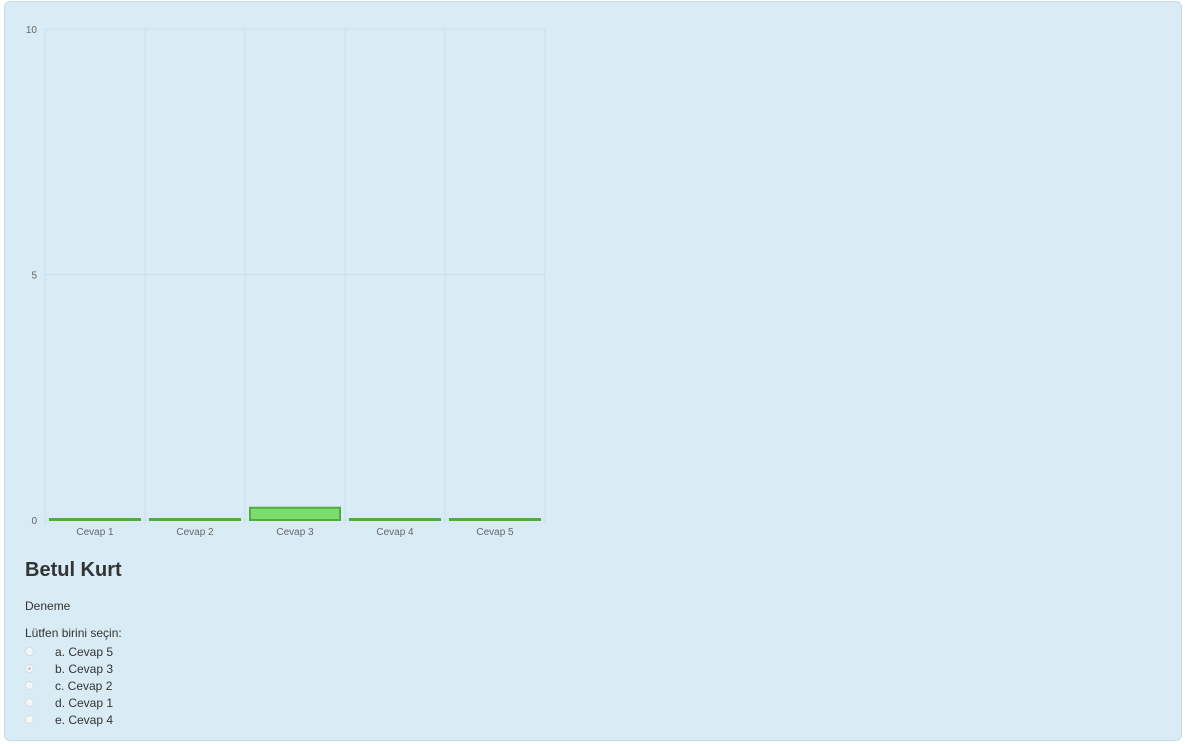  Describe the element at coordinates (32, 30) in the screenshot. I see `y-tick-label: 10` at that location.